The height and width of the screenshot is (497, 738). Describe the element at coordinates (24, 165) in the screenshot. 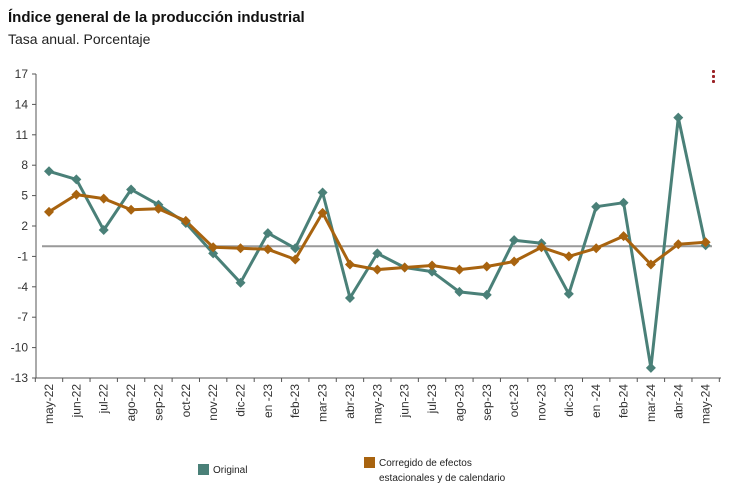

I see `y-tick-label: 8` at that location.